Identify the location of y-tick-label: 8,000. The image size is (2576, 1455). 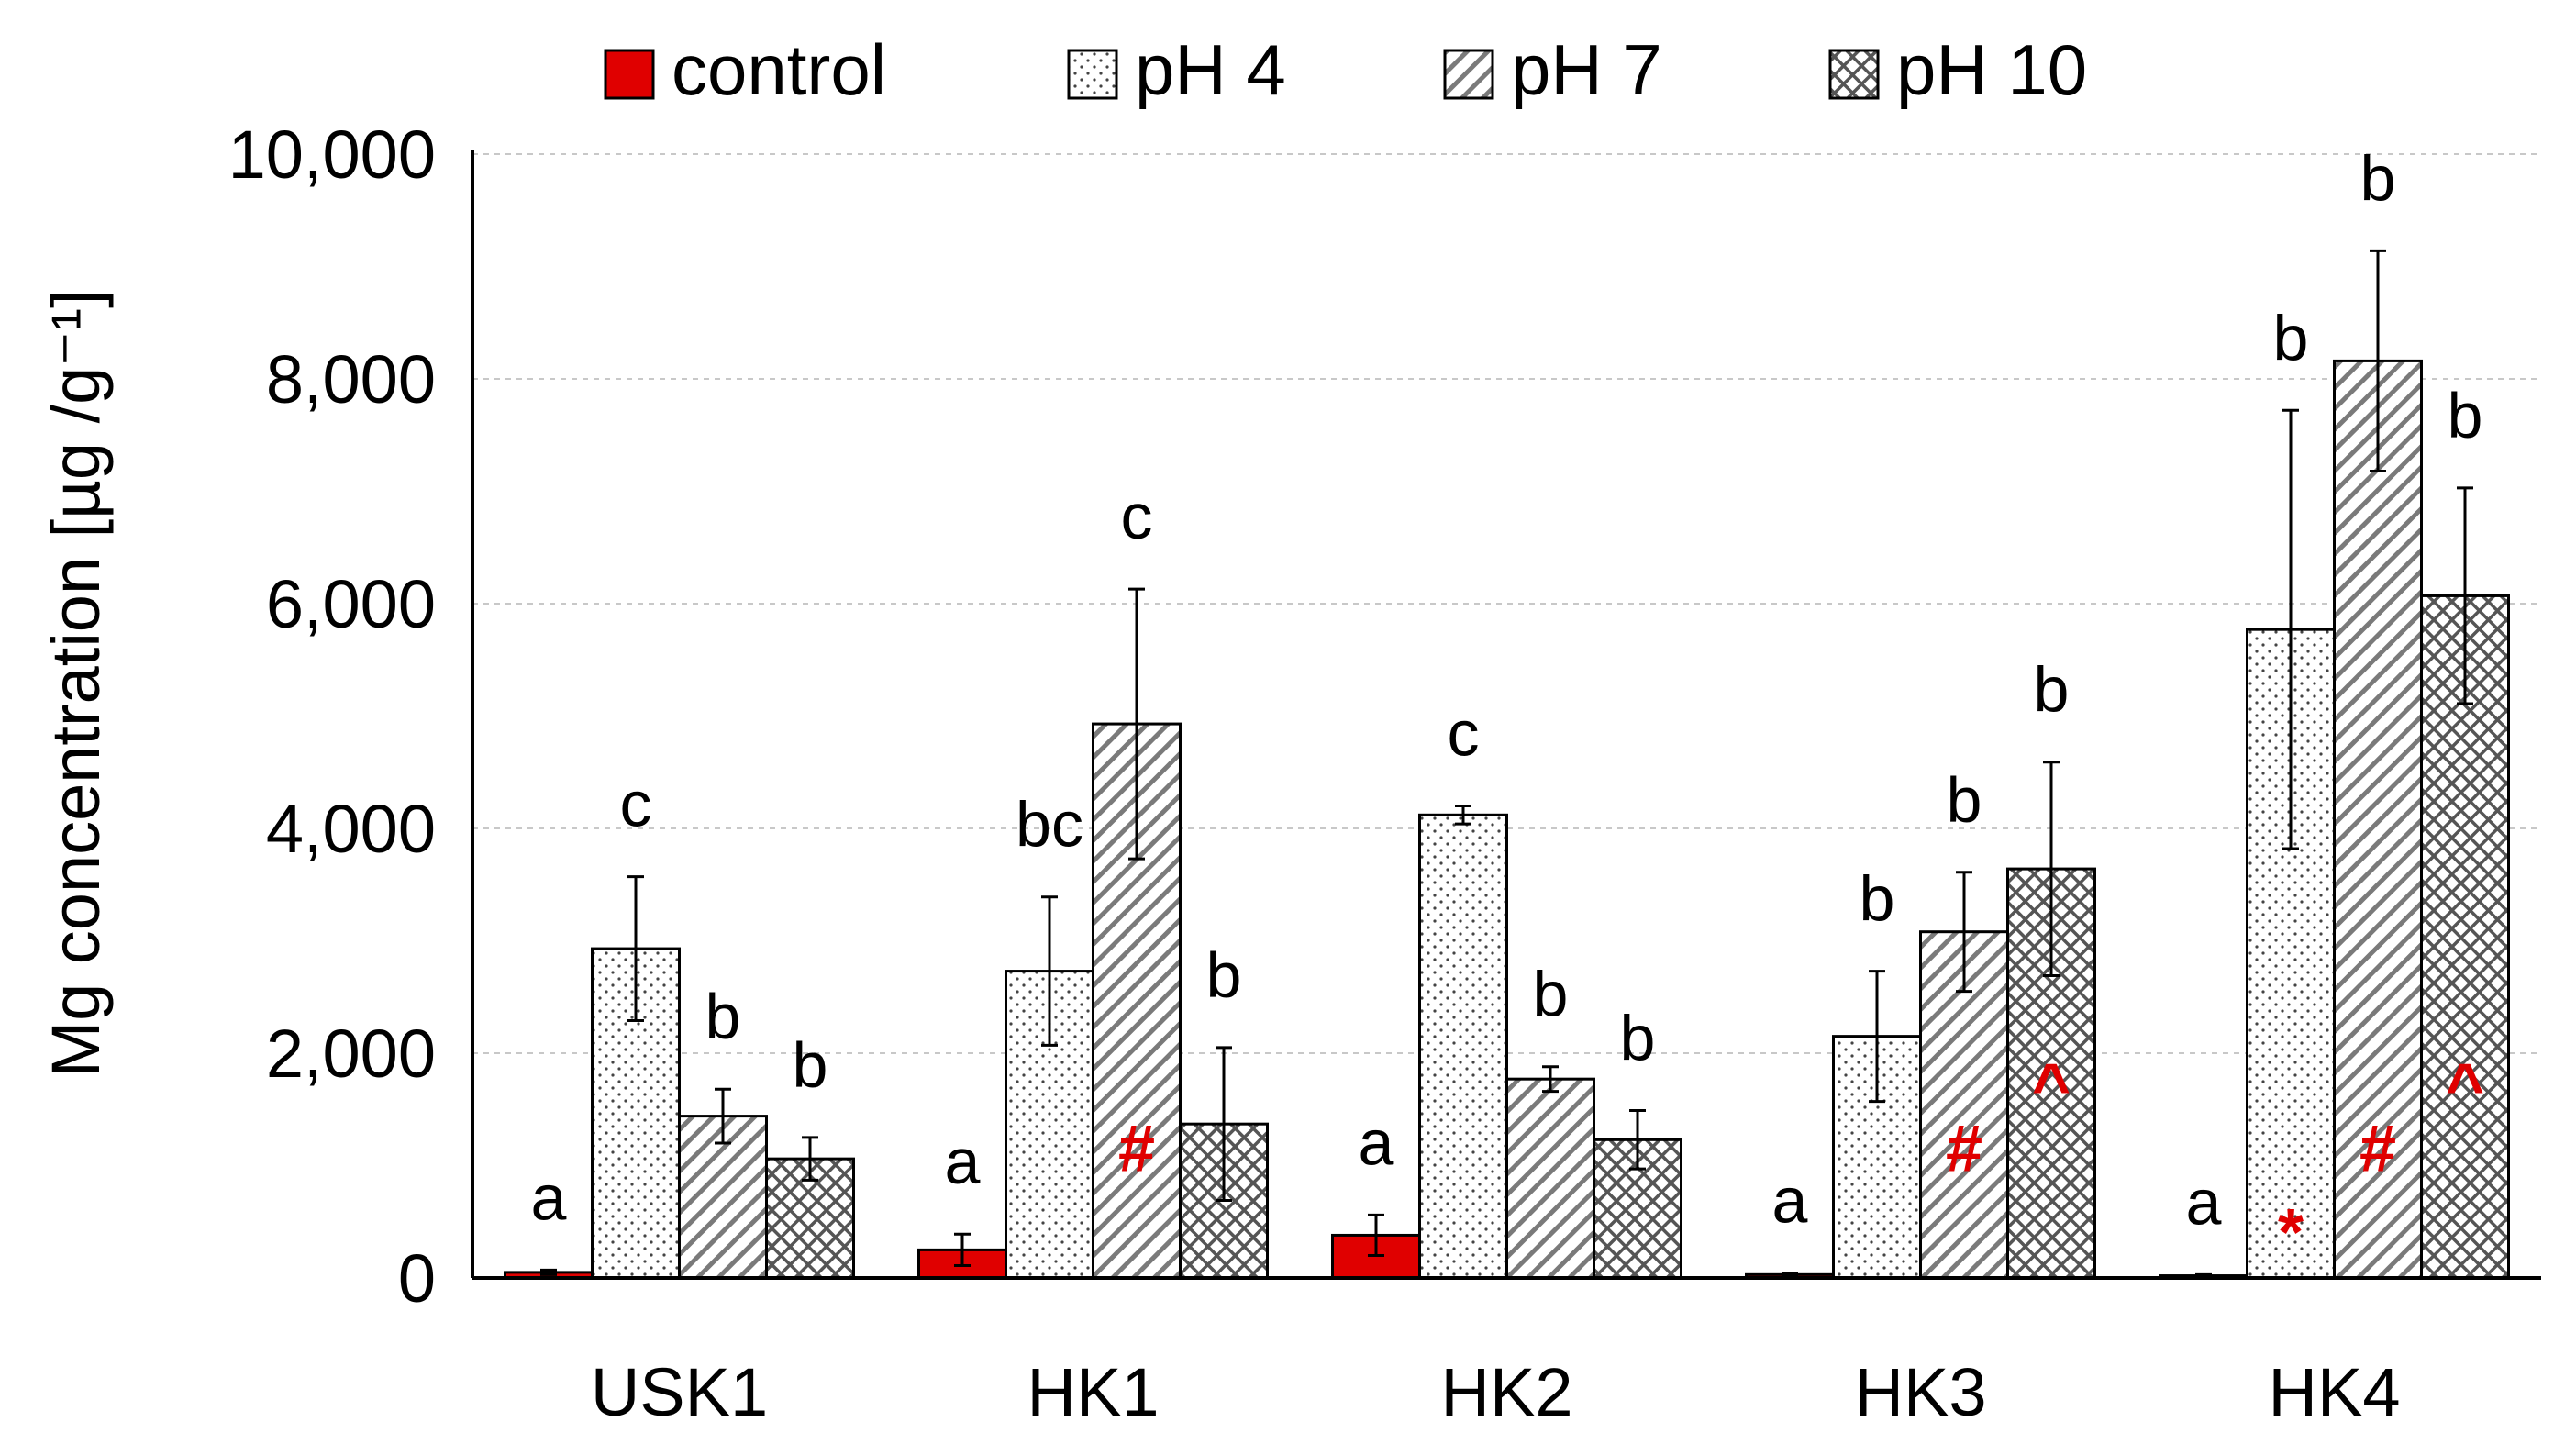
(351, 379).